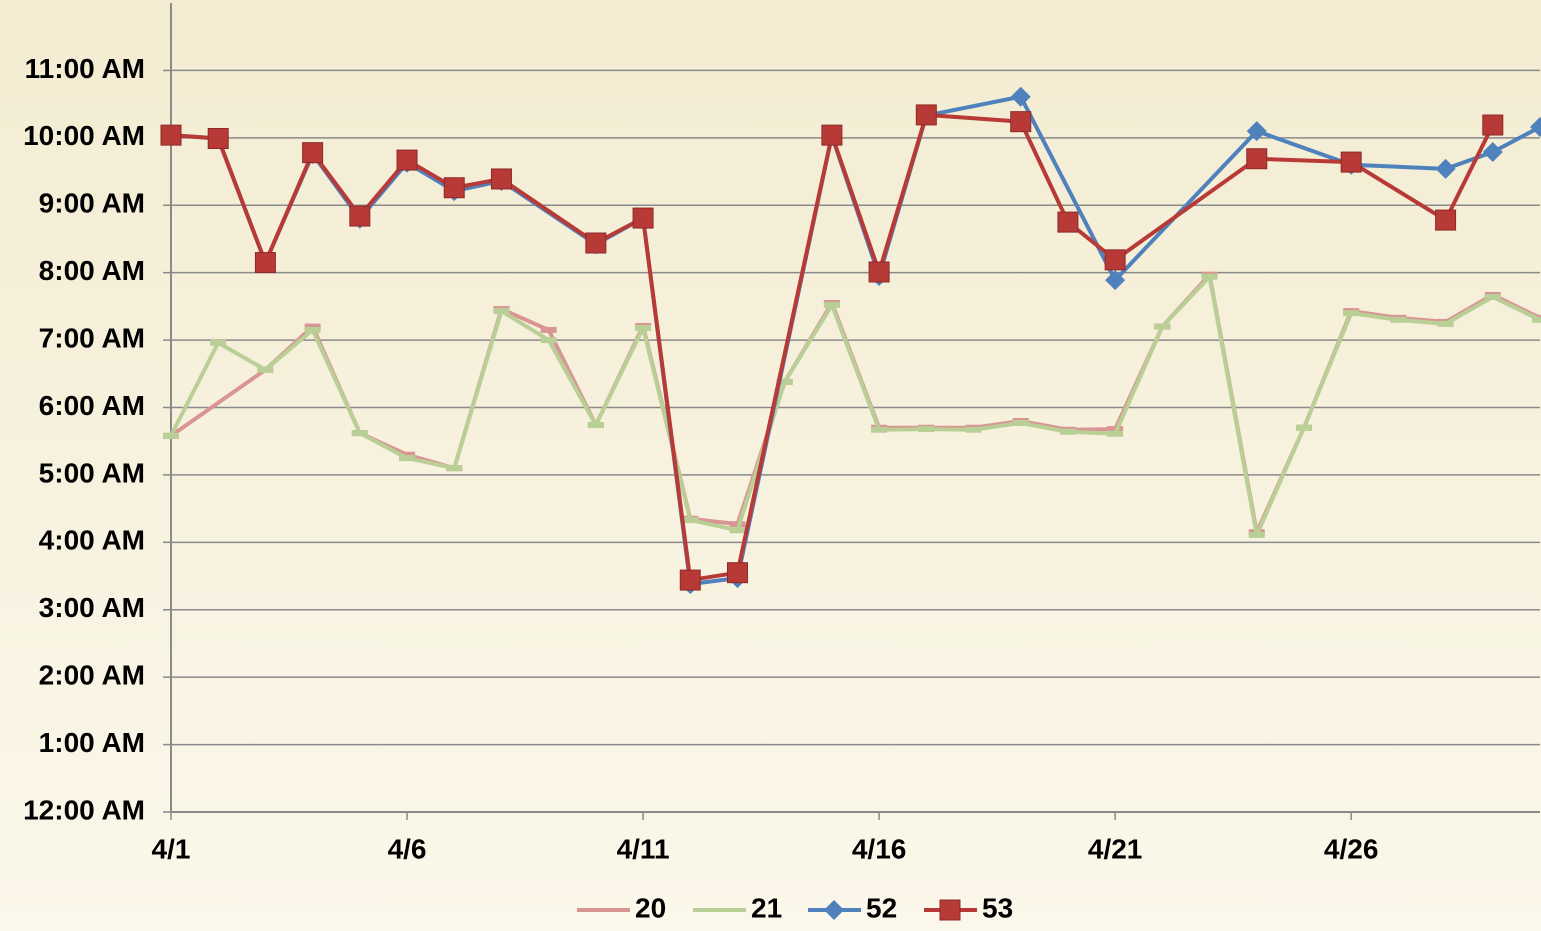 The height and width of the screenshot is (931, 1541). I want to click on legend-label: 21, so click(766, 907).